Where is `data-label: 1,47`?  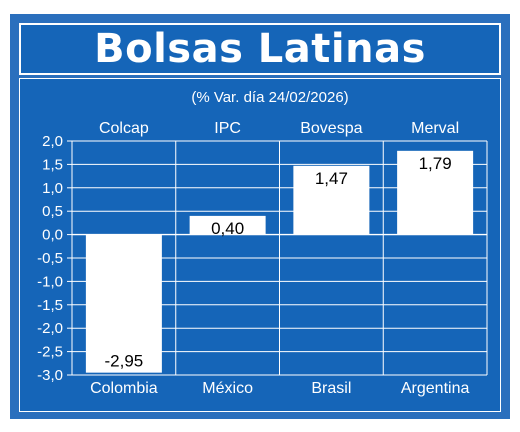
data-label: 1,47 is located at coordinates (331, 178).